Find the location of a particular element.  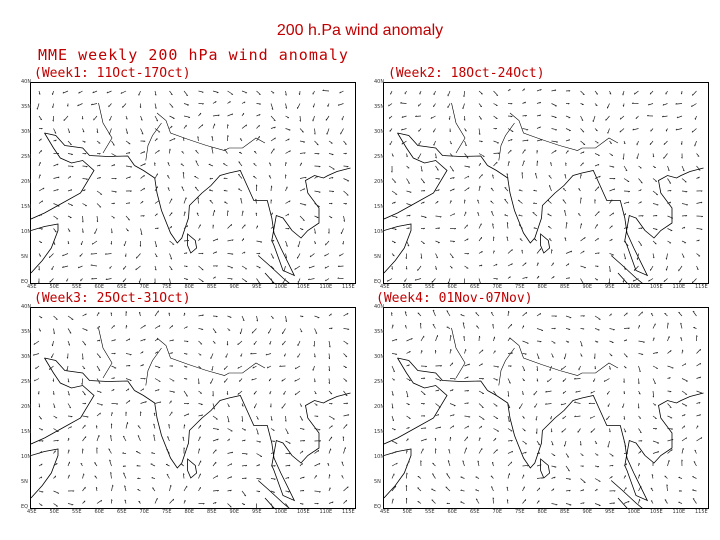

gulf-coastline is located at coordinates (89, 374).